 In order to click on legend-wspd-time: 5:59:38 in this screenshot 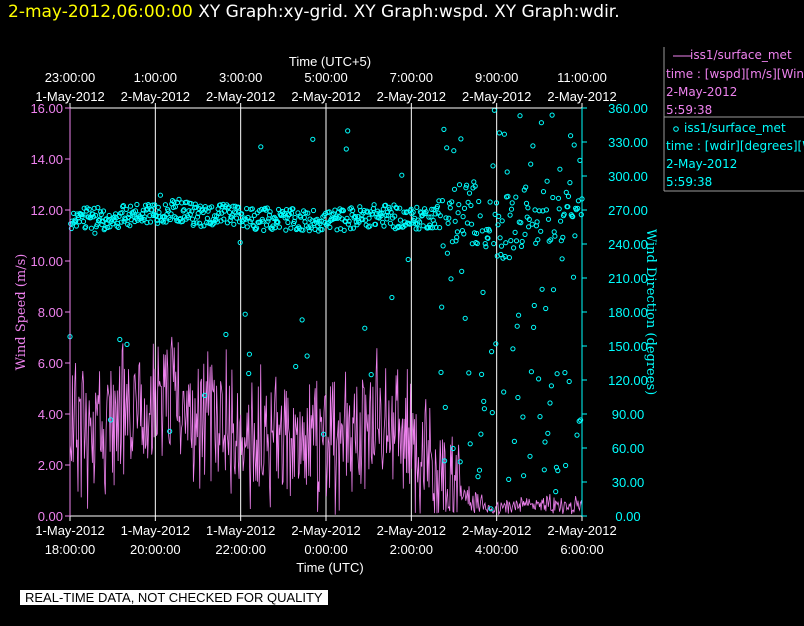, I will do `click(689, 110)`.